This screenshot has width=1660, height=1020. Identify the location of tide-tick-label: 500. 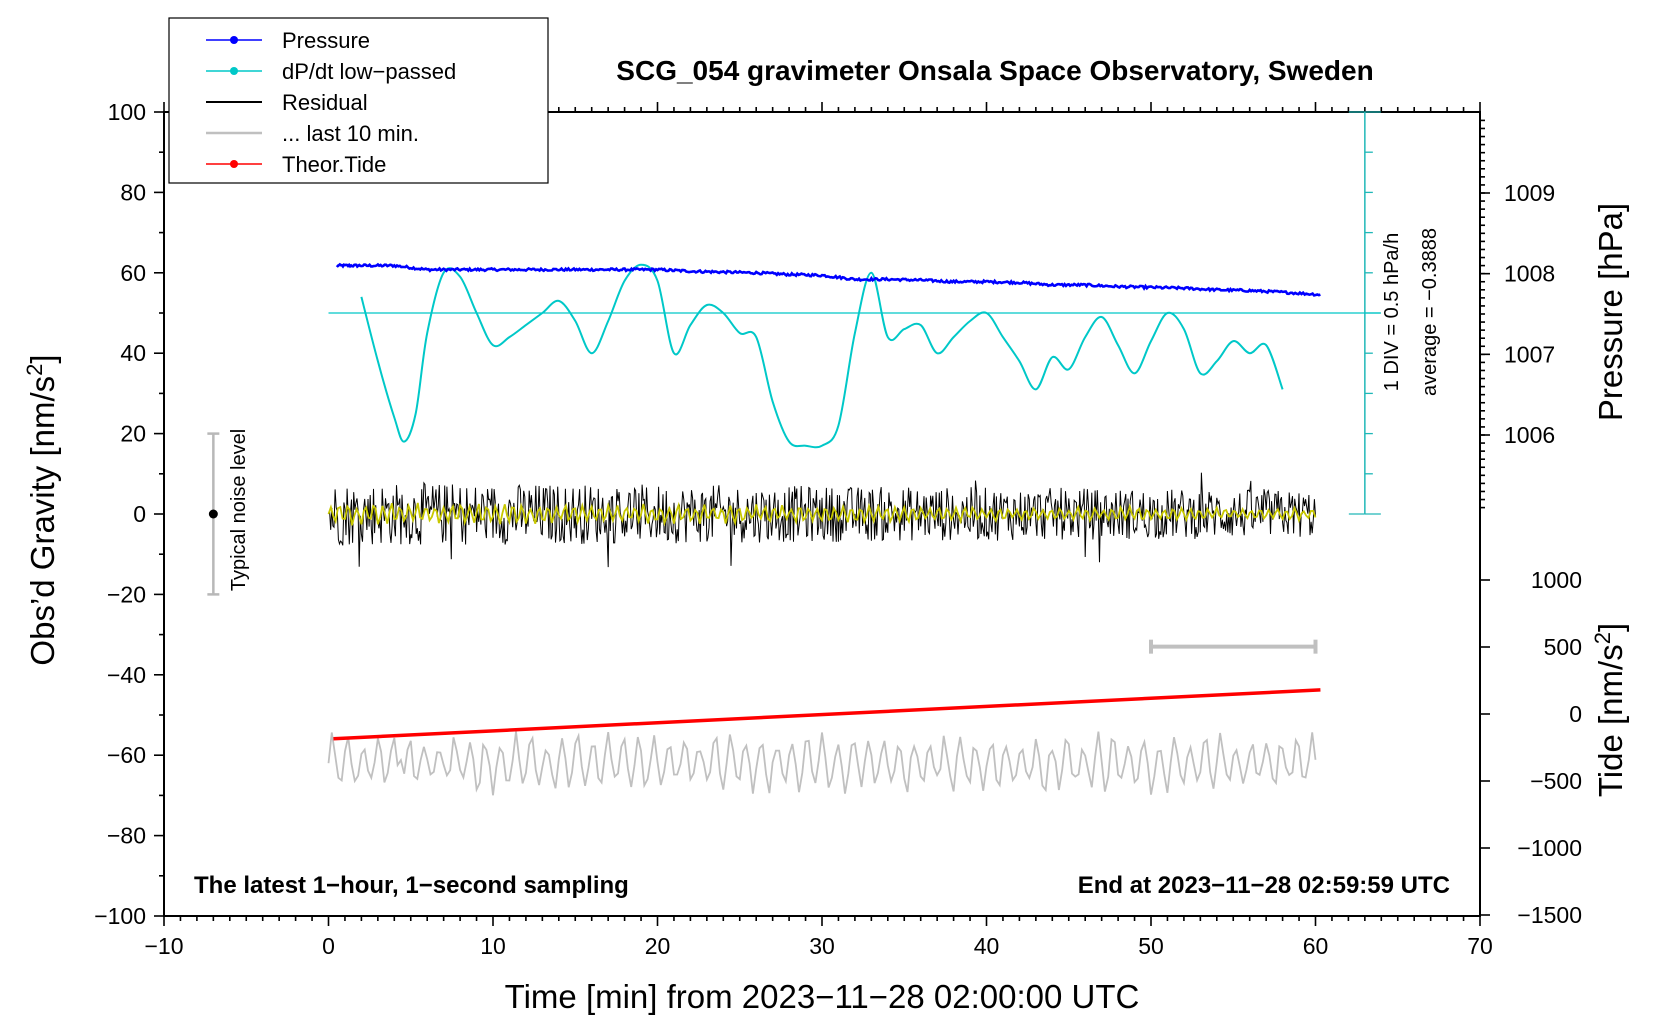
(1563, 647).